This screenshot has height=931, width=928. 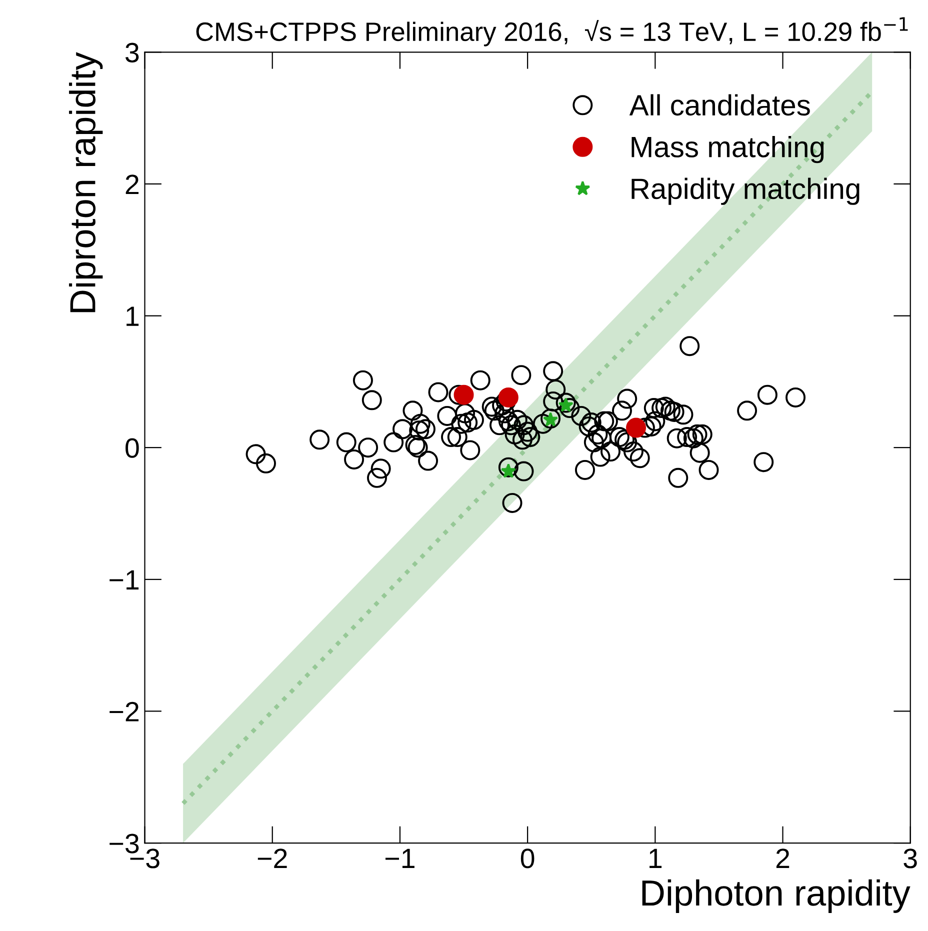 I want to click on x-tick-label: 0, so click(x=527, y=858).